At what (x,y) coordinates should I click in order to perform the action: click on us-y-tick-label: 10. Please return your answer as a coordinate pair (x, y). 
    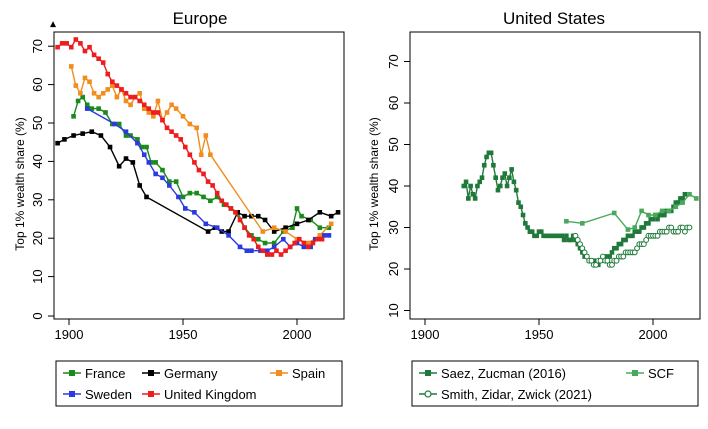
    Looking at the image, I should click on (393, 310).